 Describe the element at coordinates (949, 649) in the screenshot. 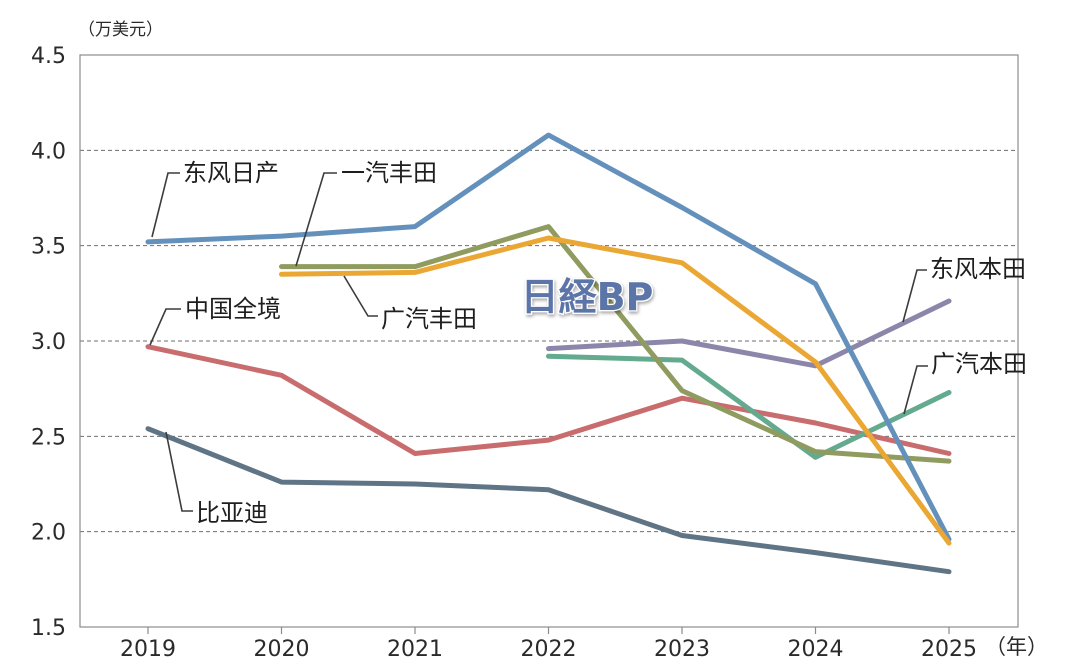

I see `x-tick-label: 2025` at that location.